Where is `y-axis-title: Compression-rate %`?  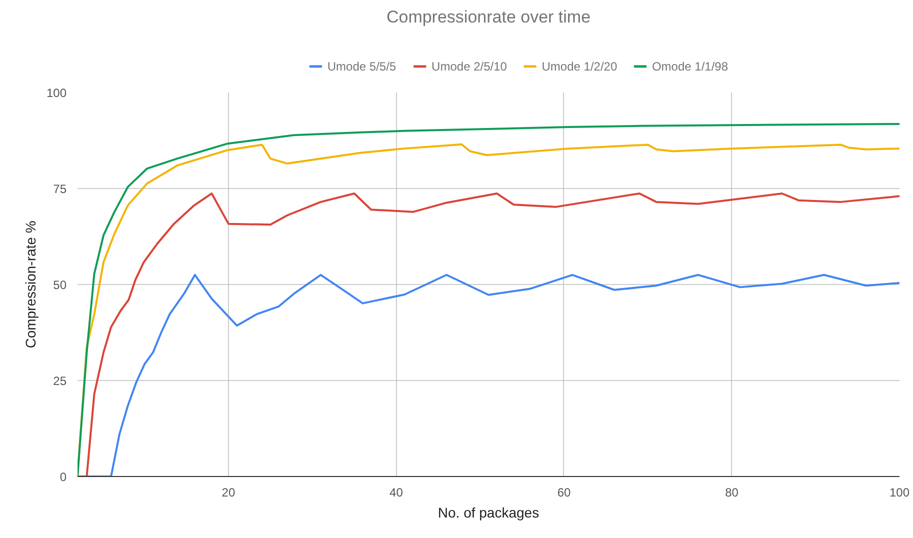 y-axis-title: Compression-rate % is located at coordinates (30, 284).